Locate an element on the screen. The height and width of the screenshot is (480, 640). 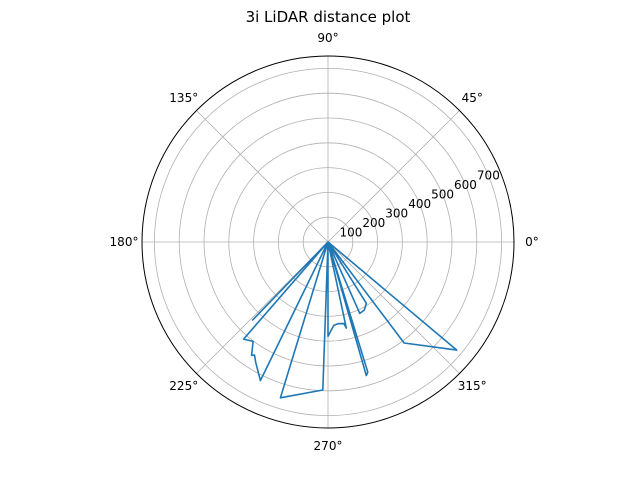
angular-tick-label: 135° is located at coordinates (183, 98).